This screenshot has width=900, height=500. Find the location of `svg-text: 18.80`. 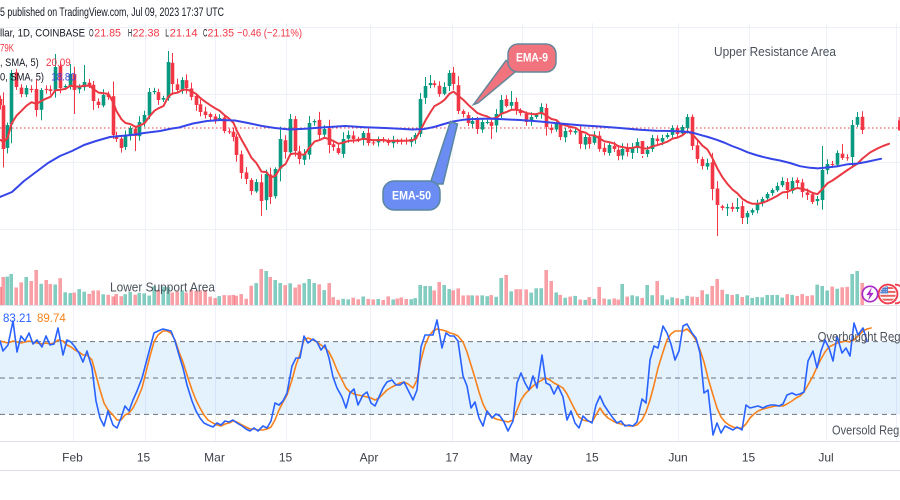

svg-text: 18.80 is located at coordinates (63, 78).